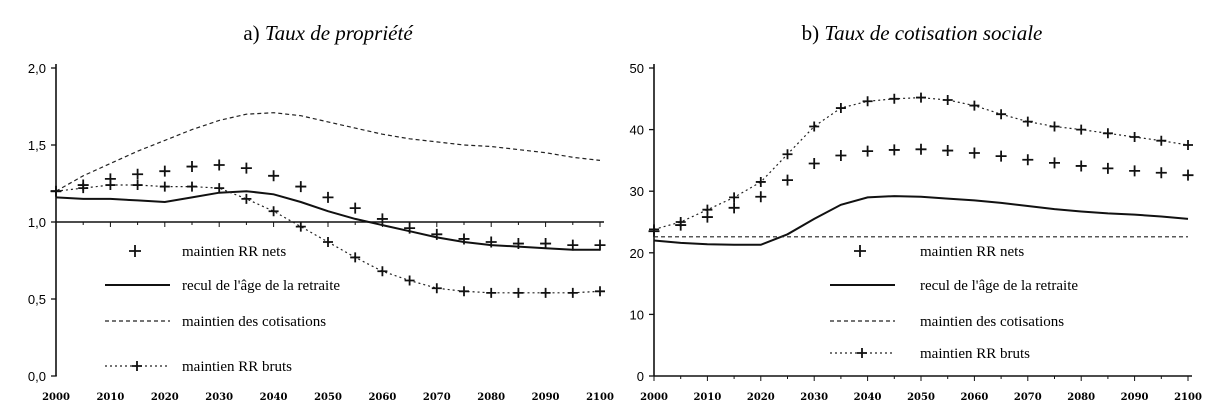 The width and height of the screenshot is (1206, 408). What do you see at coordinates (999, 286) in the screenshot?
I see `legend-label: recul de l'âge de la retraite` at bounding box center [999, 286].